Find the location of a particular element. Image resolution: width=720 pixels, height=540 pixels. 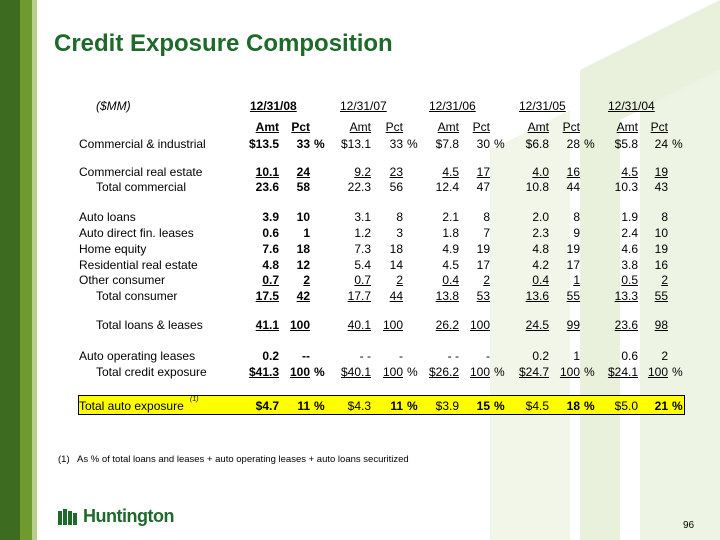

row-label: Commercial & industrial is located at coordinates (142, 144).